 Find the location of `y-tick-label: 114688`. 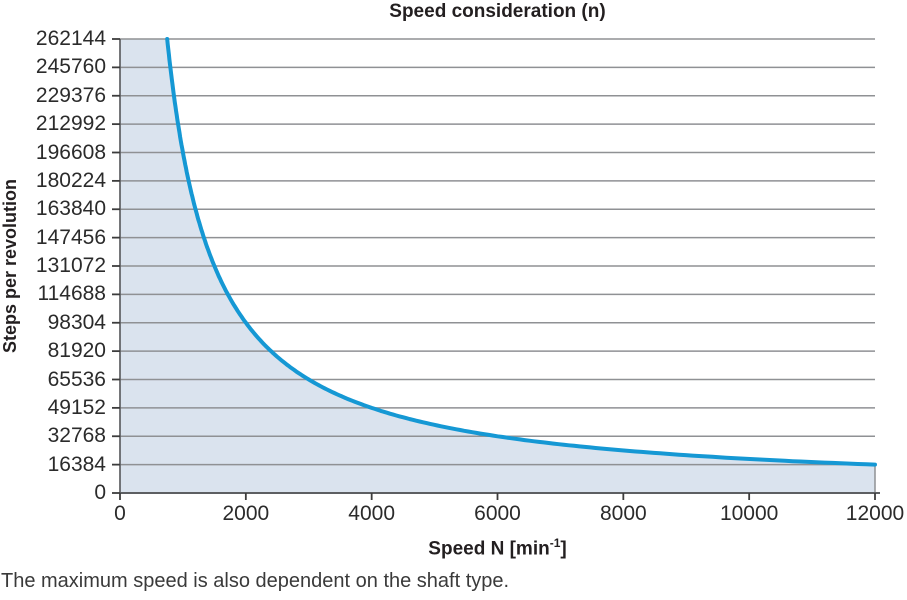

y-tick-label: 114688 is located at coordinates (71, 294).